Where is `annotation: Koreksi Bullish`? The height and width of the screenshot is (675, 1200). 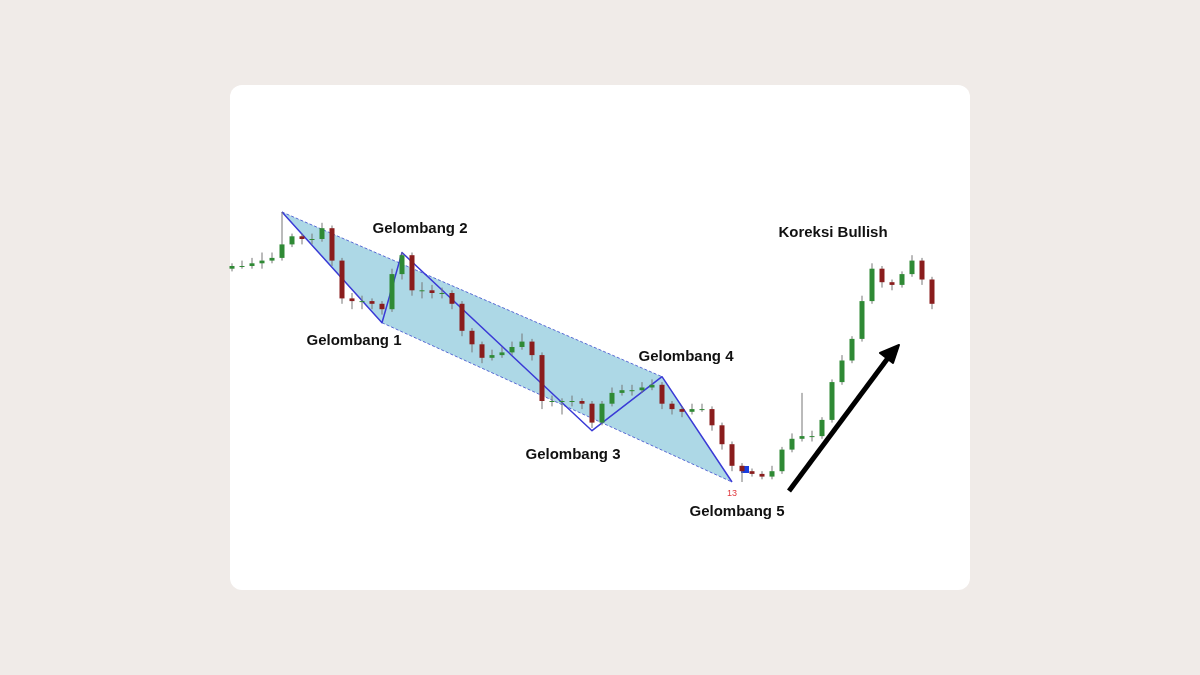 annotation: Koreksi Bullish is located at coordinates (833, 231).